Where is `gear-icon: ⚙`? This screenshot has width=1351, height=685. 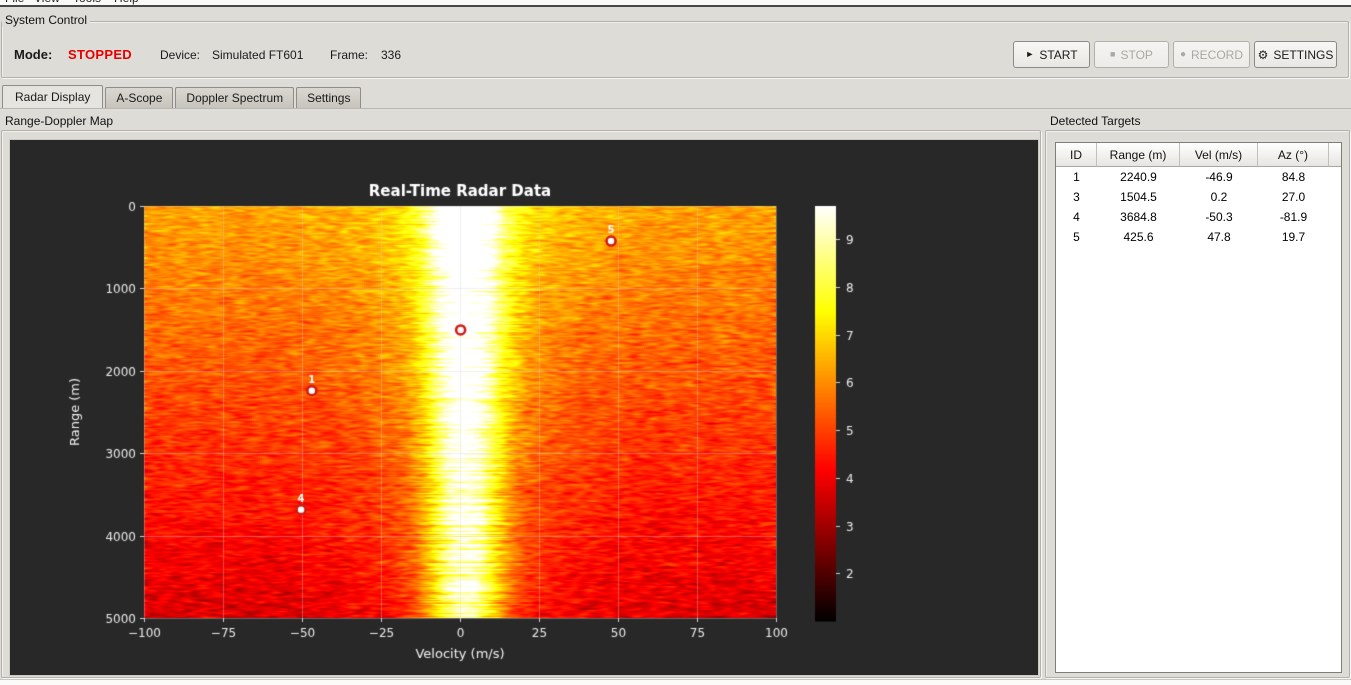
gear-icon: ⚙ is located at coordinates (1263, 54).